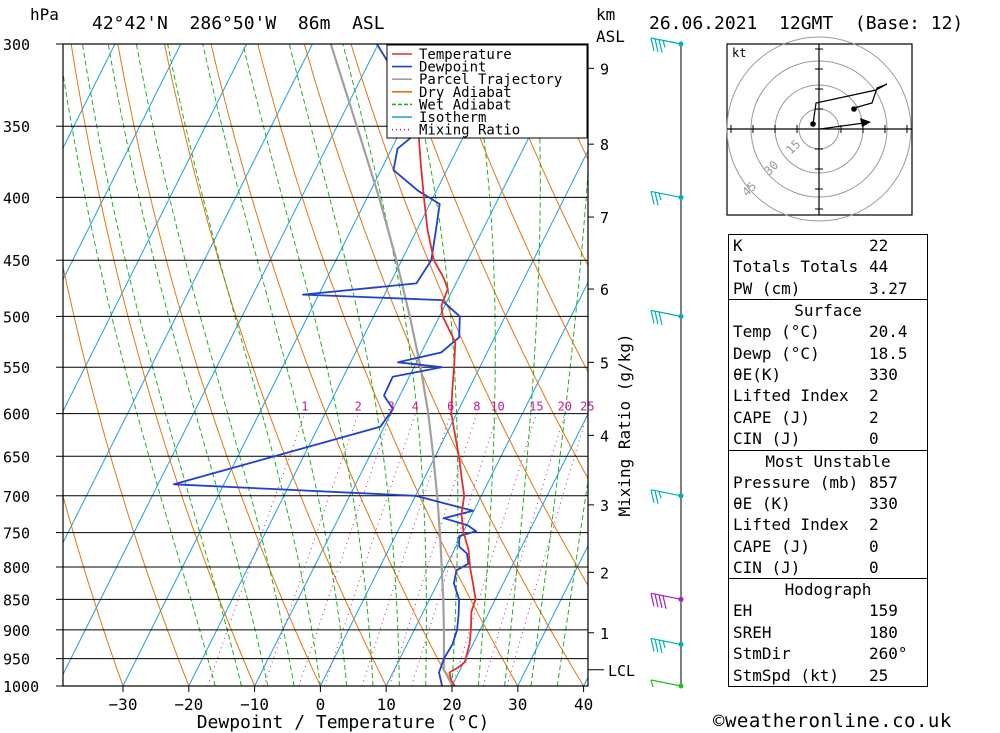 The image size is (1000, 733). I want to click on temperature-tick-label: 20, so click(451, 704).